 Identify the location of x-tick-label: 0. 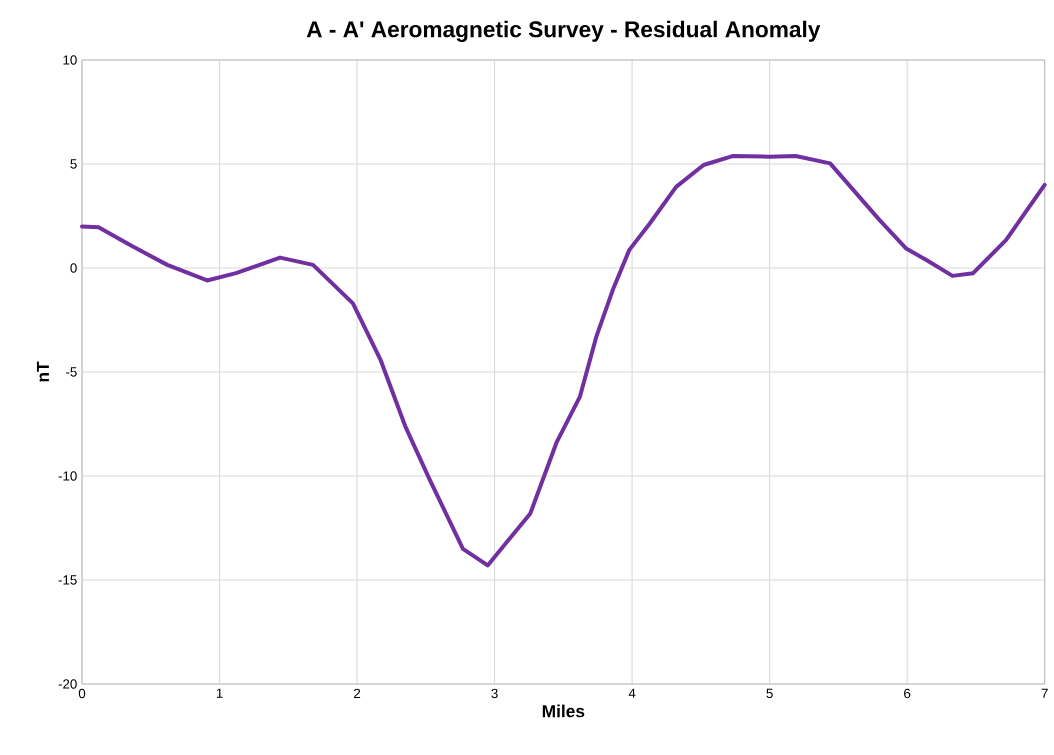
(82, 693).